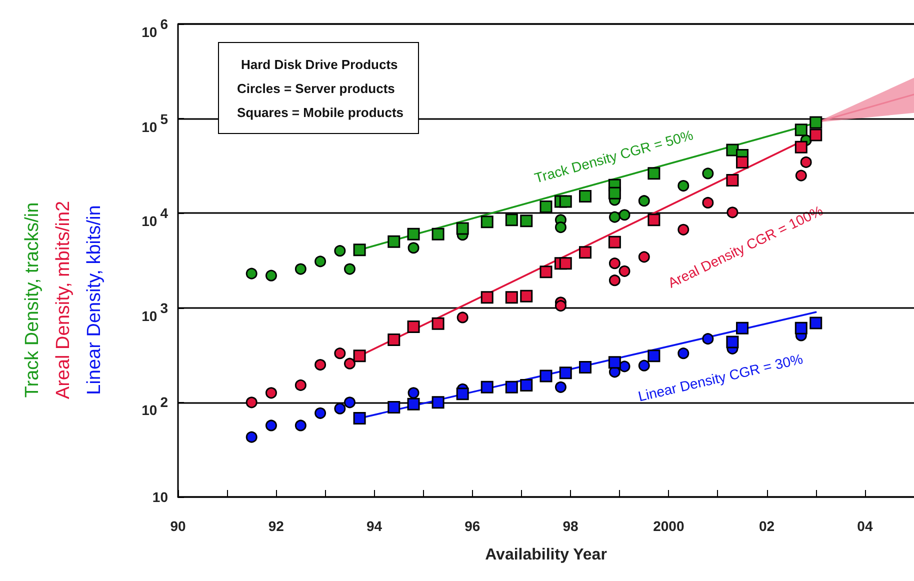 This screenshot has height=581, width=914. What do you see at coordinates (178, 526) in the screenshot?
I see `x-tick-label: 90` at bounding box center [178, 526].